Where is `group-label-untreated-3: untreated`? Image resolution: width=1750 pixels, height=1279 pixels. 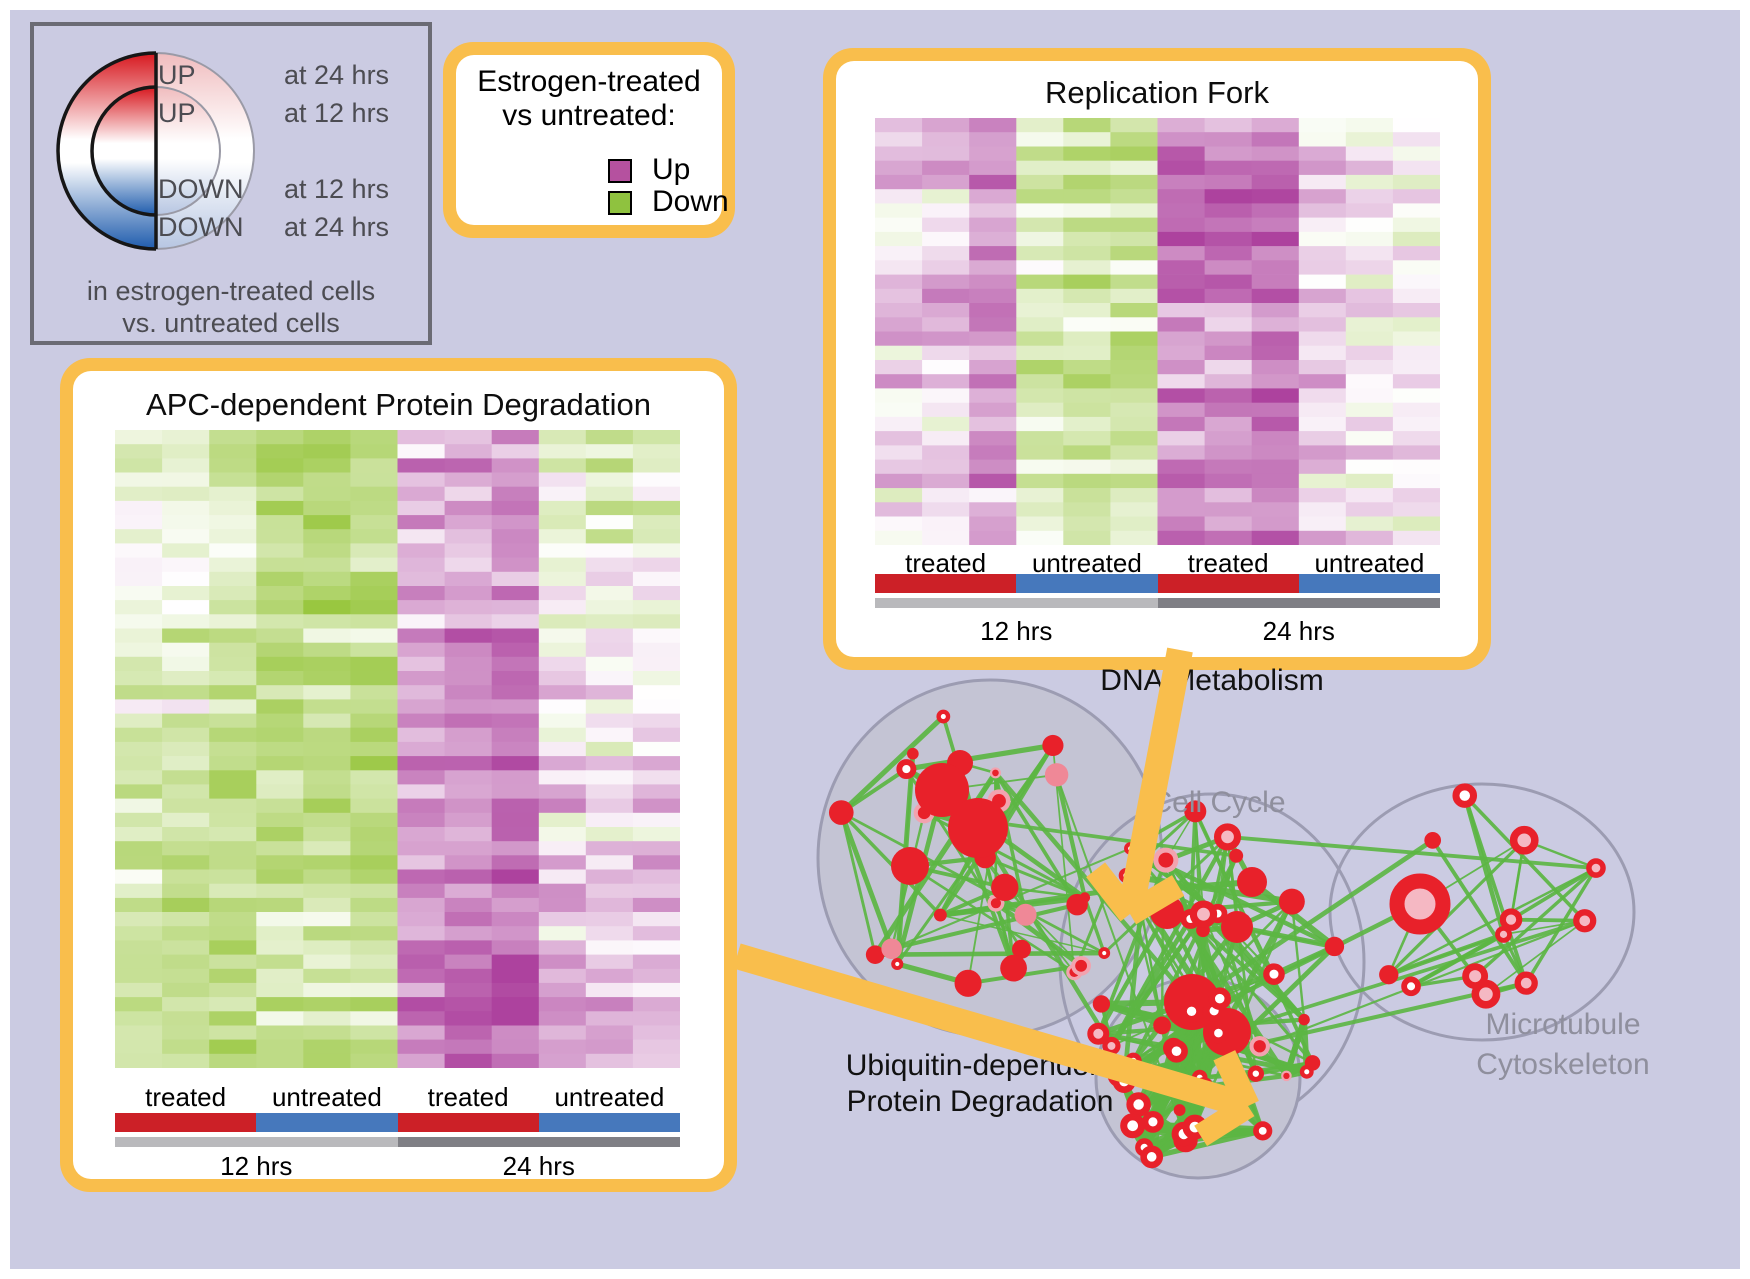
group-label-untreated-3: untreated is located at coordinates (609, 1097).